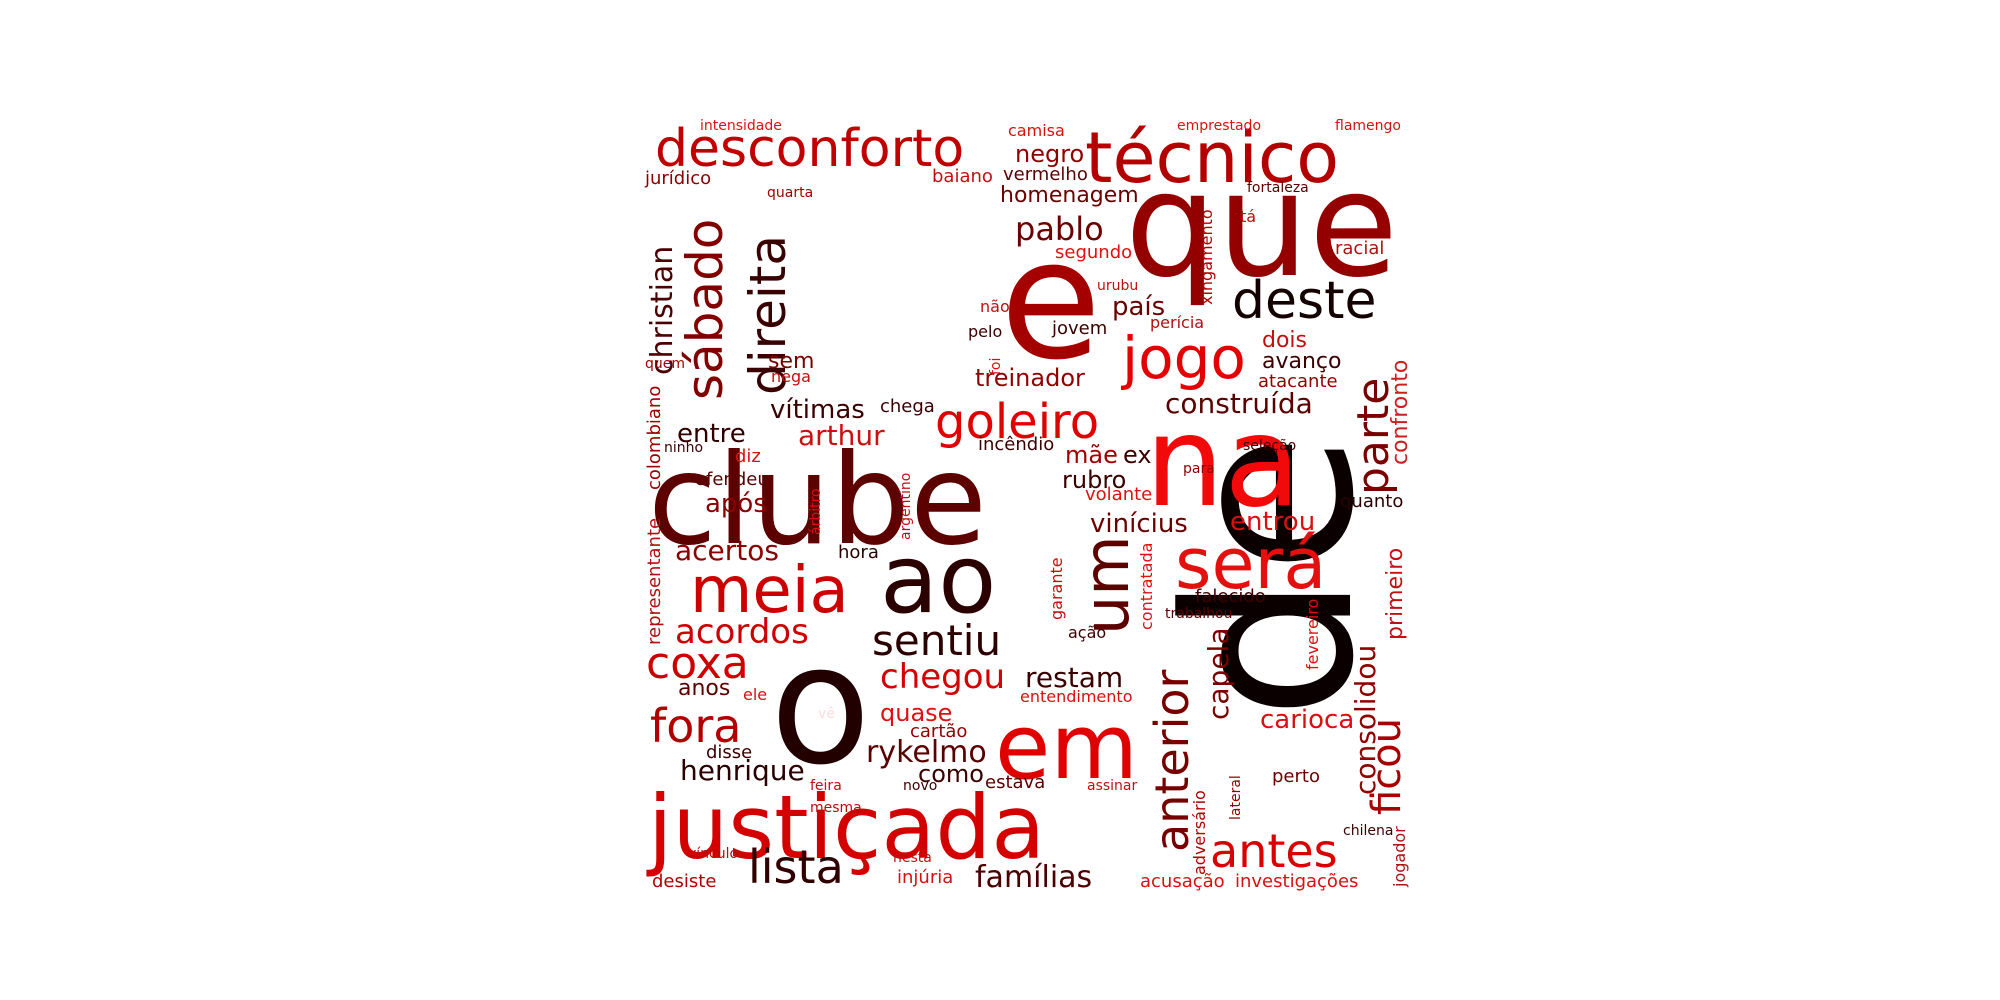  What do you see at coordinates (836, 808) in the screenshot?
I see `word-119: mesma` at bounding box center [836, 808].